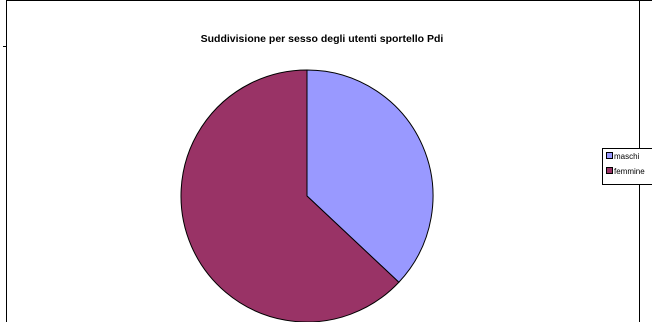 This screenshot has height=322, width=652. What do you see at coordinates (609, 155) in the screenshot?
I see `legend-swatch-maschi` at bounding box center [609, 155].